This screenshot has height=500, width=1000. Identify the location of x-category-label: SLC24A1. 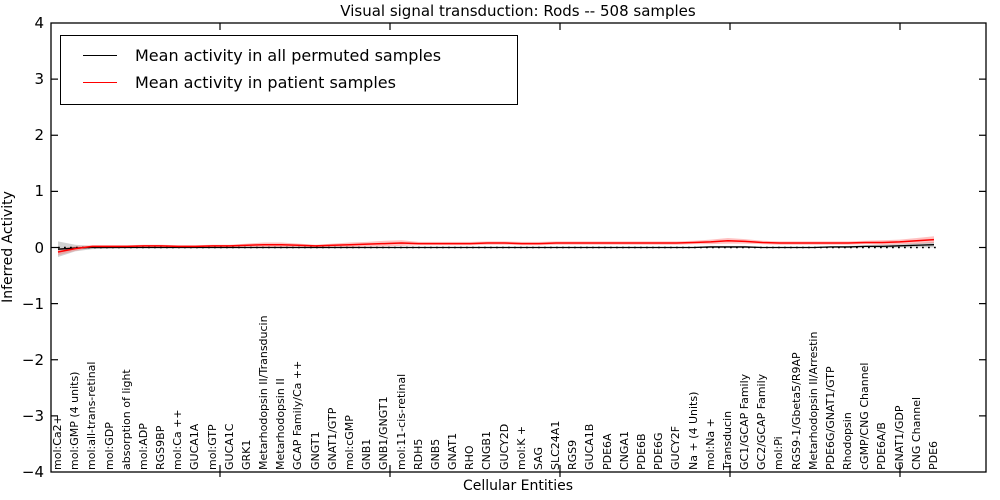
(556, 445).